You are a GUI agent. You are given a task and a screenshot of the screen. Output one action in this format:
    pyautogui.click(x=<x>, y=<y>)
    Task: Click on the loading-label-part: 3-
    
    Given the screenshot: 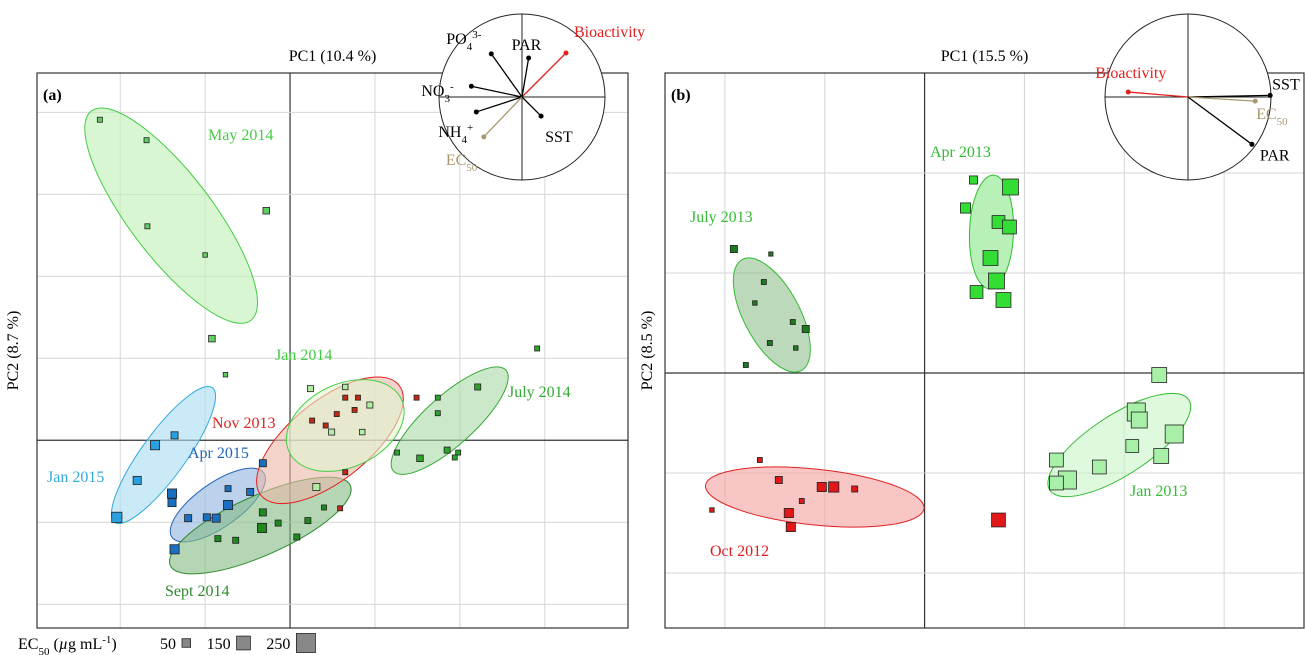 What is the action you would take?
    pyautogui.click(x=477, y=35)
    